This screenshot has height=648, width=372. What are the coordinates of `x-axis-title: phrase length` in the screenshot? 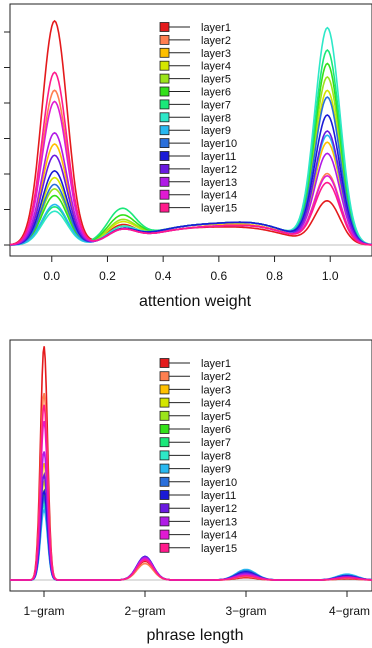 It's located at (195, 635).